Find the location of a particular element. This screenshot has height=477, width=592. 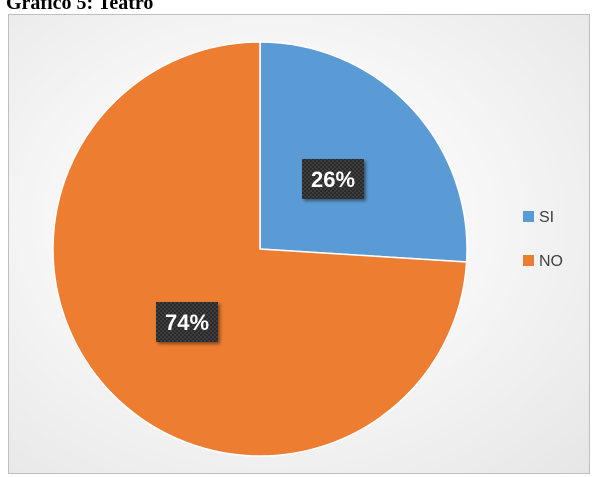

figure-caption: Gráfico 5: Teatro is located at coordinates (80, 7).